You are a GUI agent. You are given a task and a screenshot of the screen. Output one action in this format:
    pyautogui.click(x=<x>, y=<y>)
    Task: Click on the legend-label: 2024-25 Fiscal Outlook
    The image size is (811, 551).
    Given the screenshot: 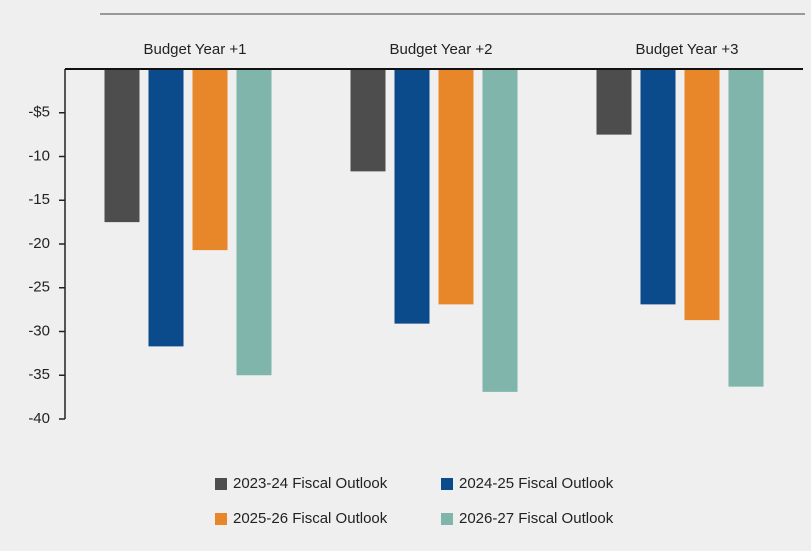 What is the action you would take?
    pyautogui.click(x=536, y=483)
    